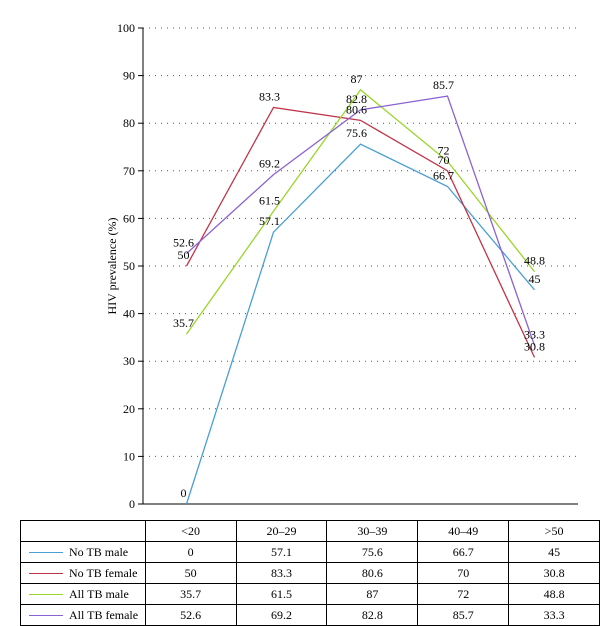  Describe the element at coordinates (372, 594) in the screenshot. I see `table-cell: 87` at that location.